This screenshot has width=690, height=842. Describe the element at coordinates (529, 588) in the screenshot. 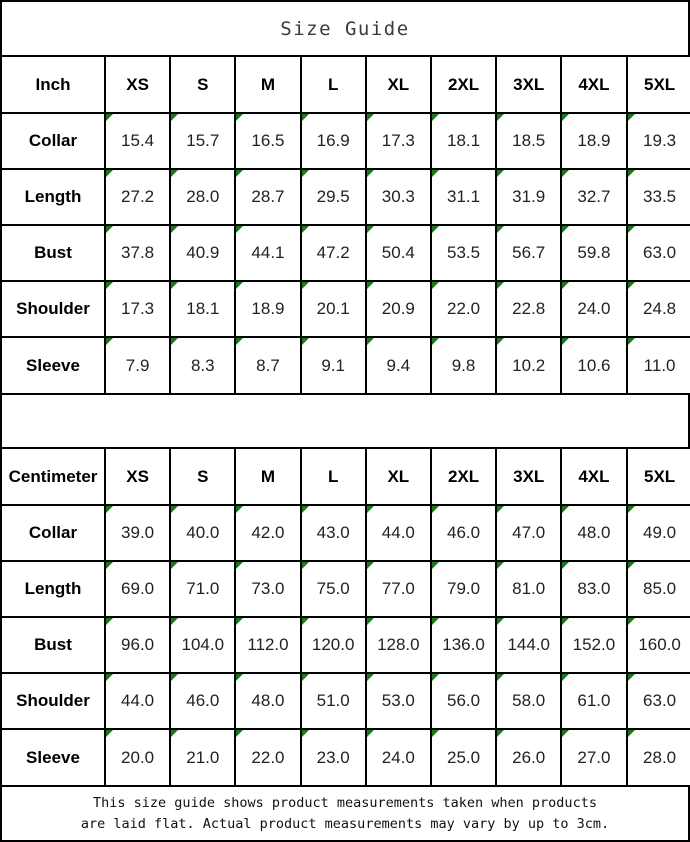

I see `cell-value: 81.0` at that location.